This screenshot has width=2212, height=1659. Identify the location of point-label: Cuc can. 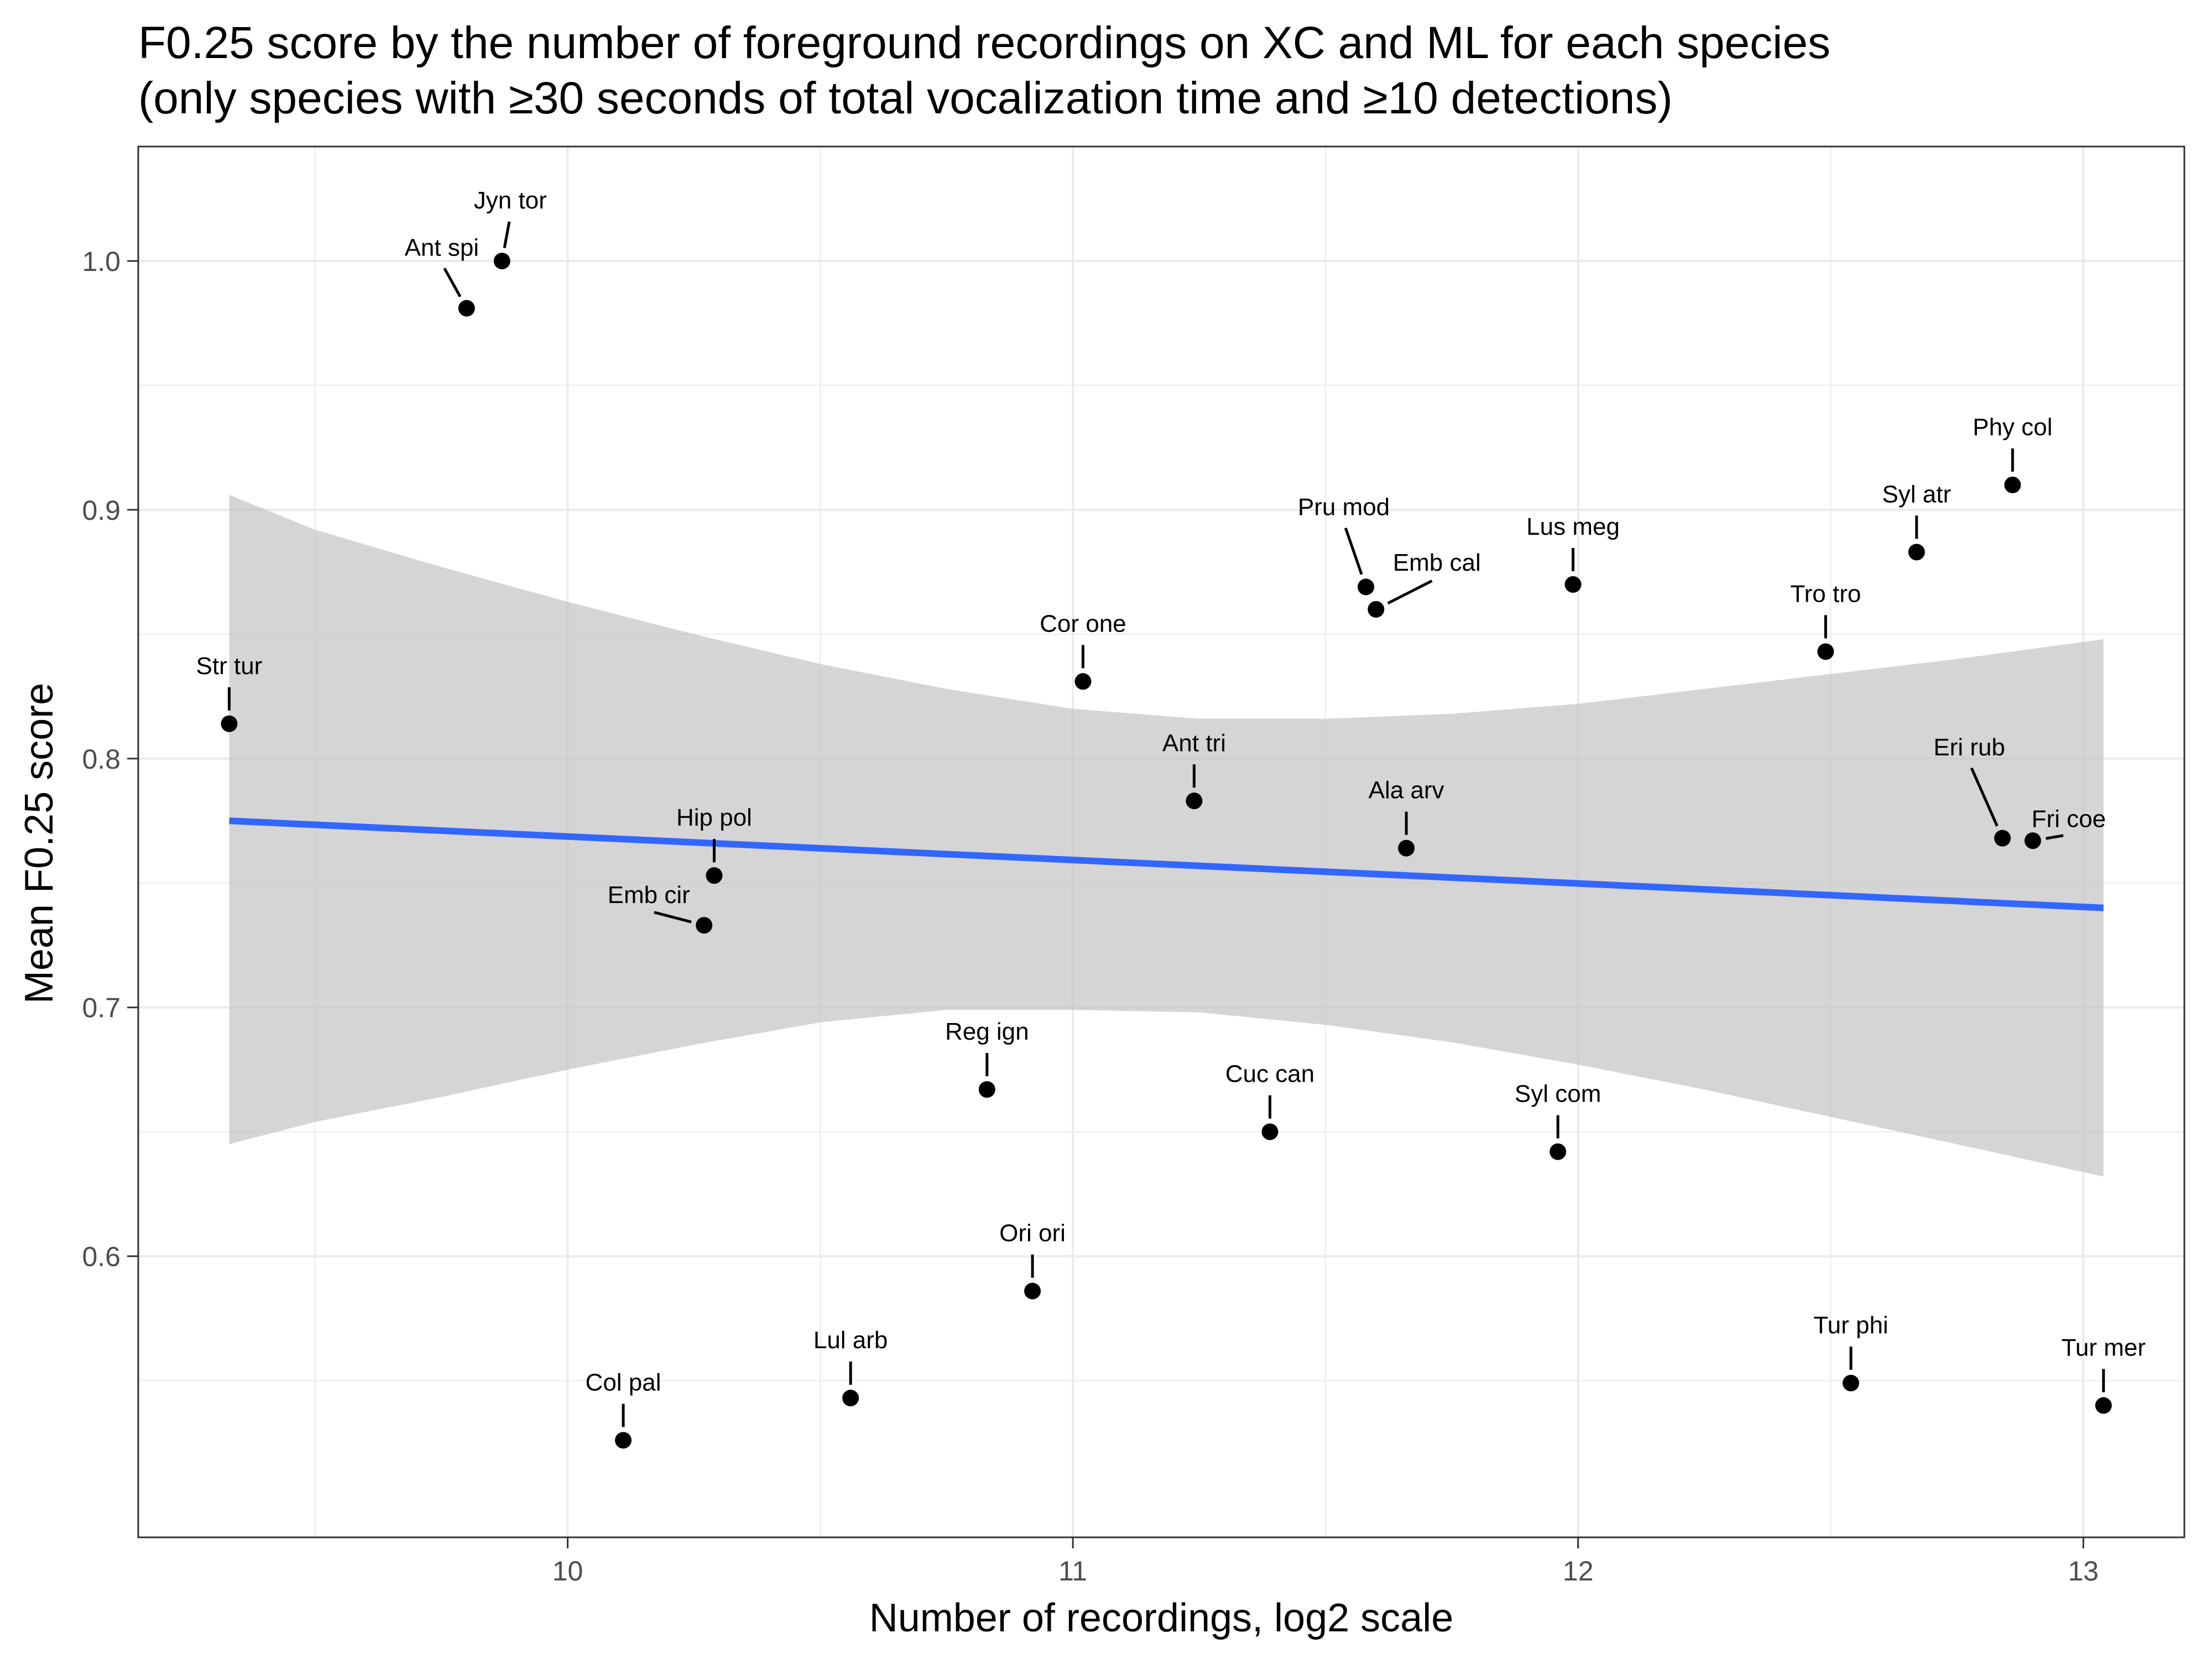
(1270, 1075).